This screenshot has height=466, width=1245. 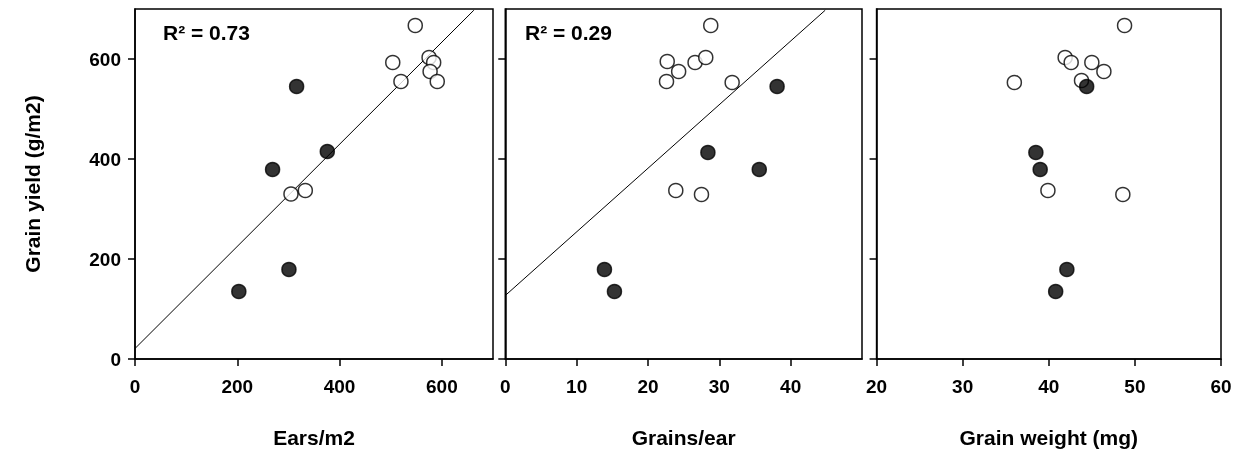 What do you see at coordinates (105, 159) in the screenshot?
I see `y-tick-label: 400` at bounding box center [105, 159].